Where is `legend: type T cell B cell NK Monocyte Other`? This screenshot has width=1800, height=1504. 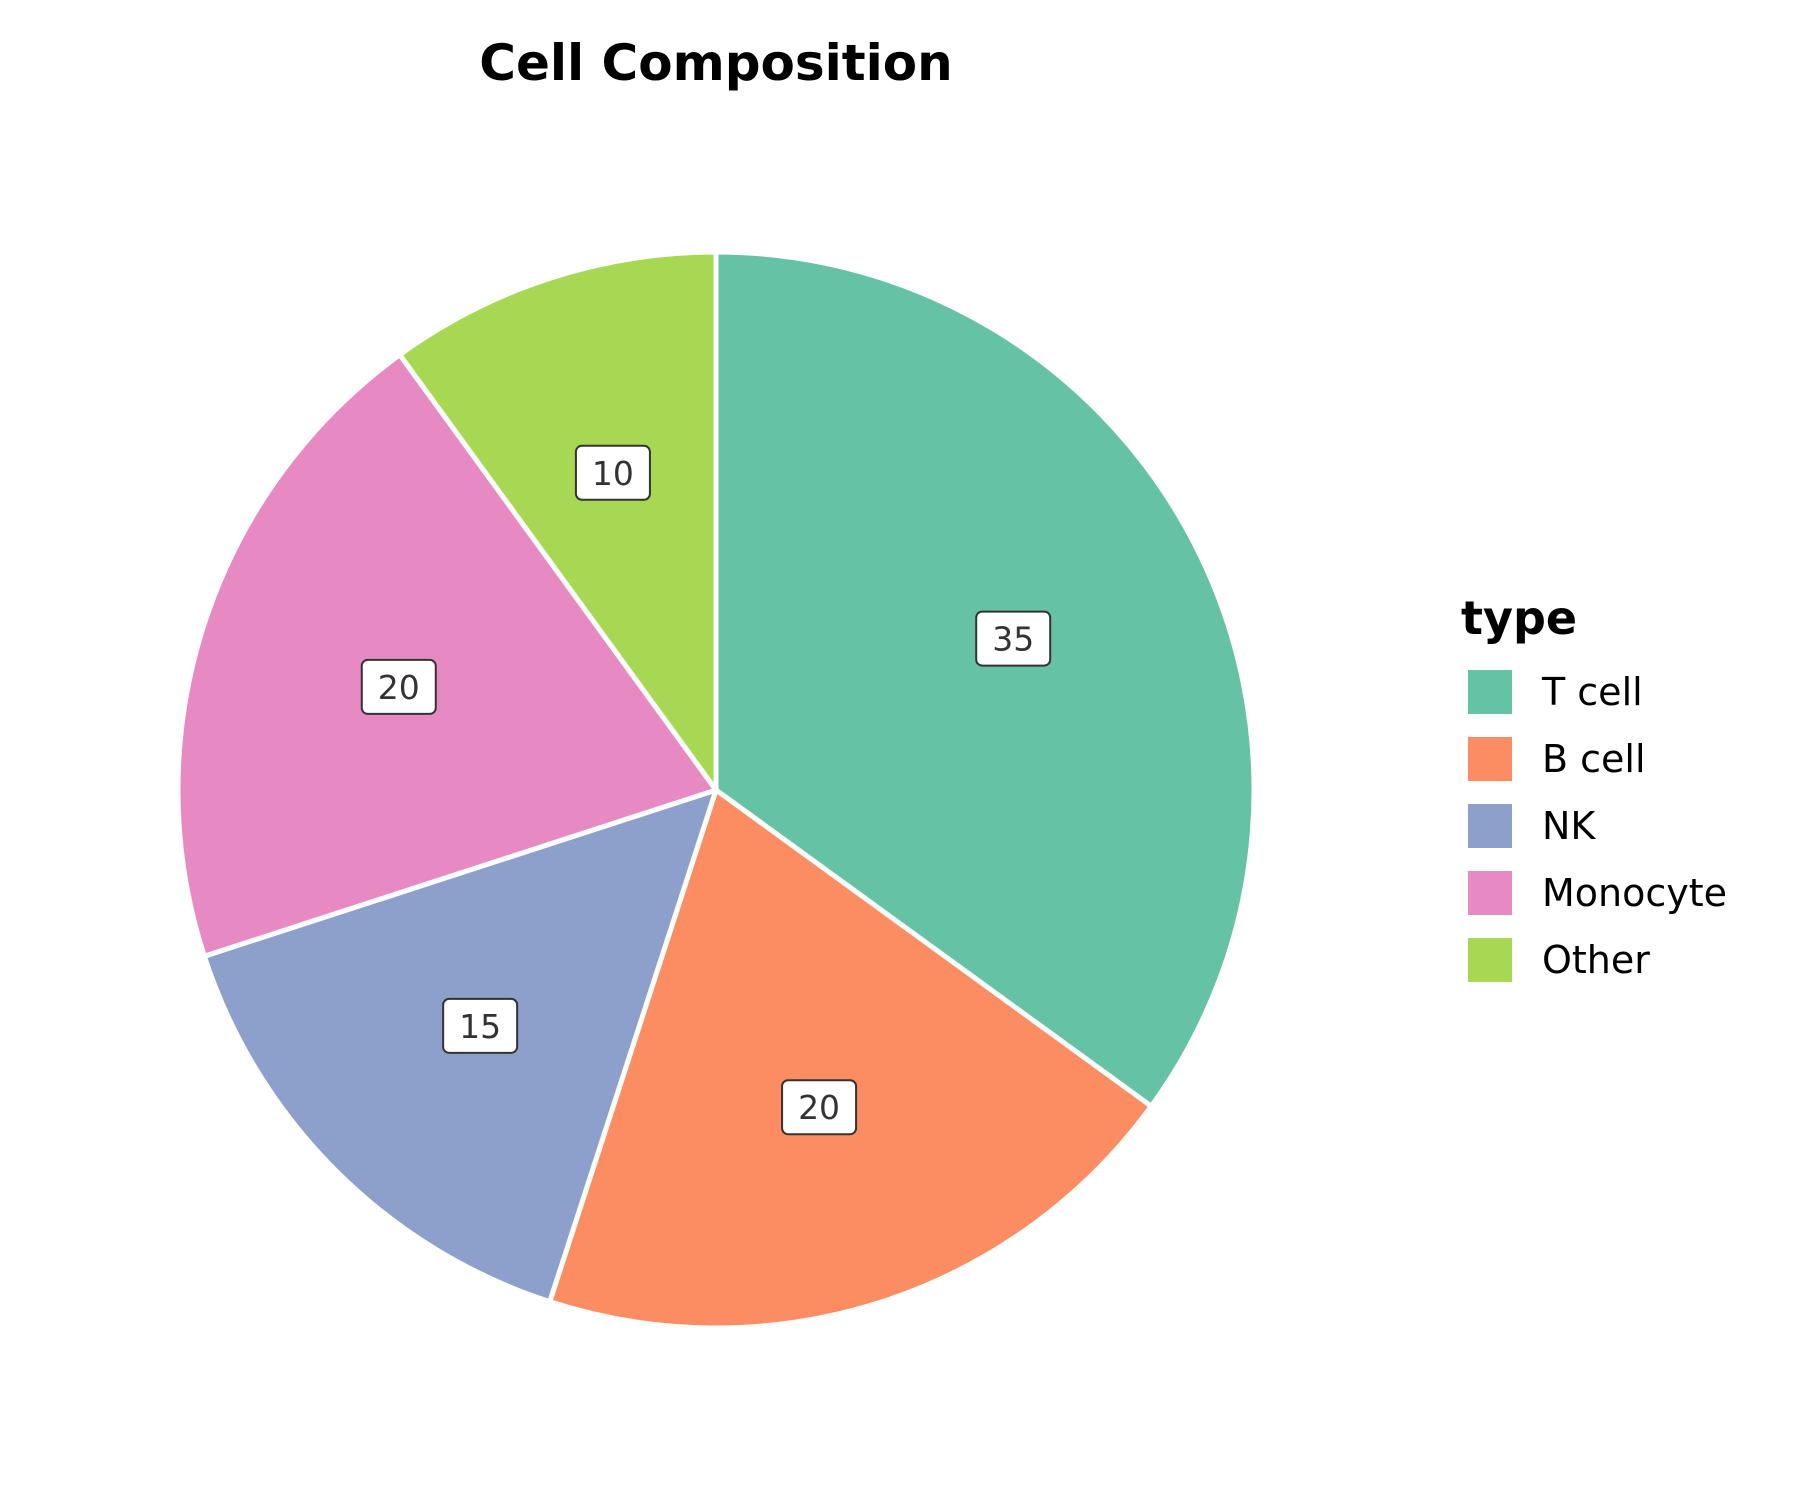
legend: type T cell B cell NK Monocyte Other is located at coordinates (1594, 786).